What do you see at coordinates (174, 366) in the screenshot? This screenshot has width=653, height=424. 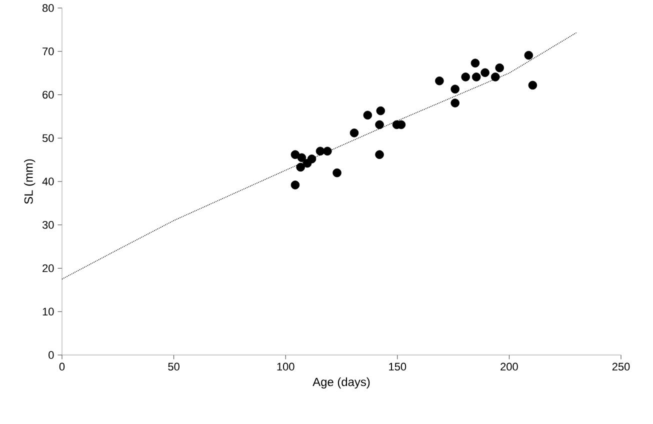 I see `x-tick-label: 50` at bounding box center [174, 366].